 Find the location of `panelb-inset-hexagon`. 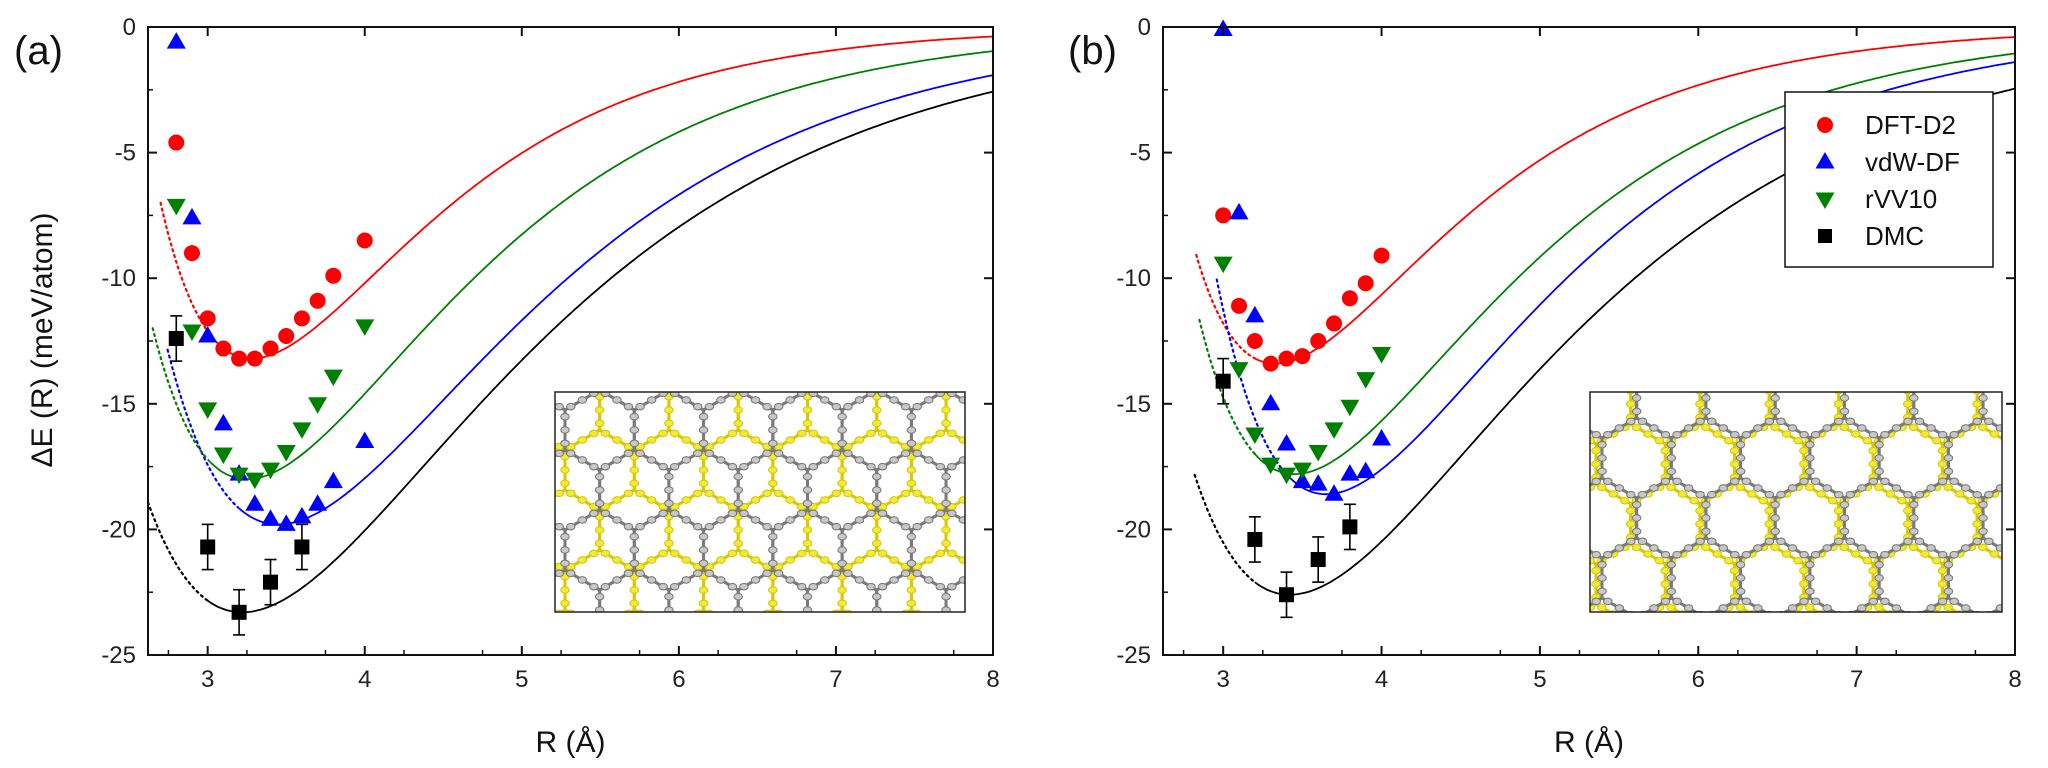

panelb-inset-hexagon is located at coordinates (1699, 344).